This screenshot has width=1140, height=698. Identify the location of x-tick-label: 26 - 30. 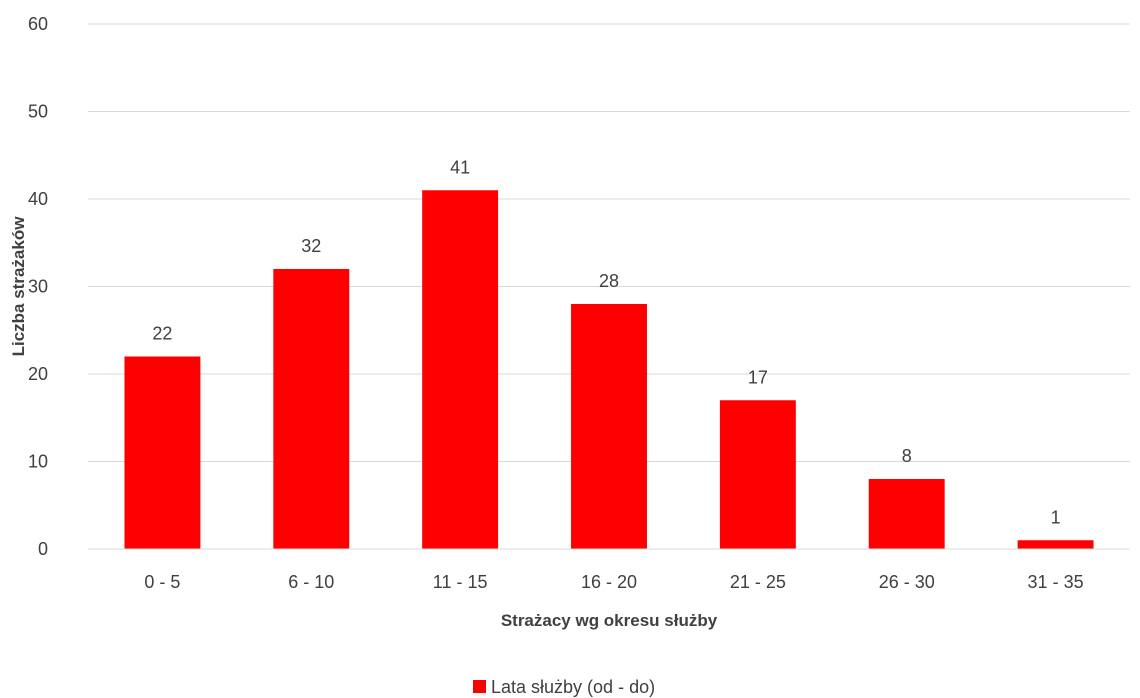
(907, 582).